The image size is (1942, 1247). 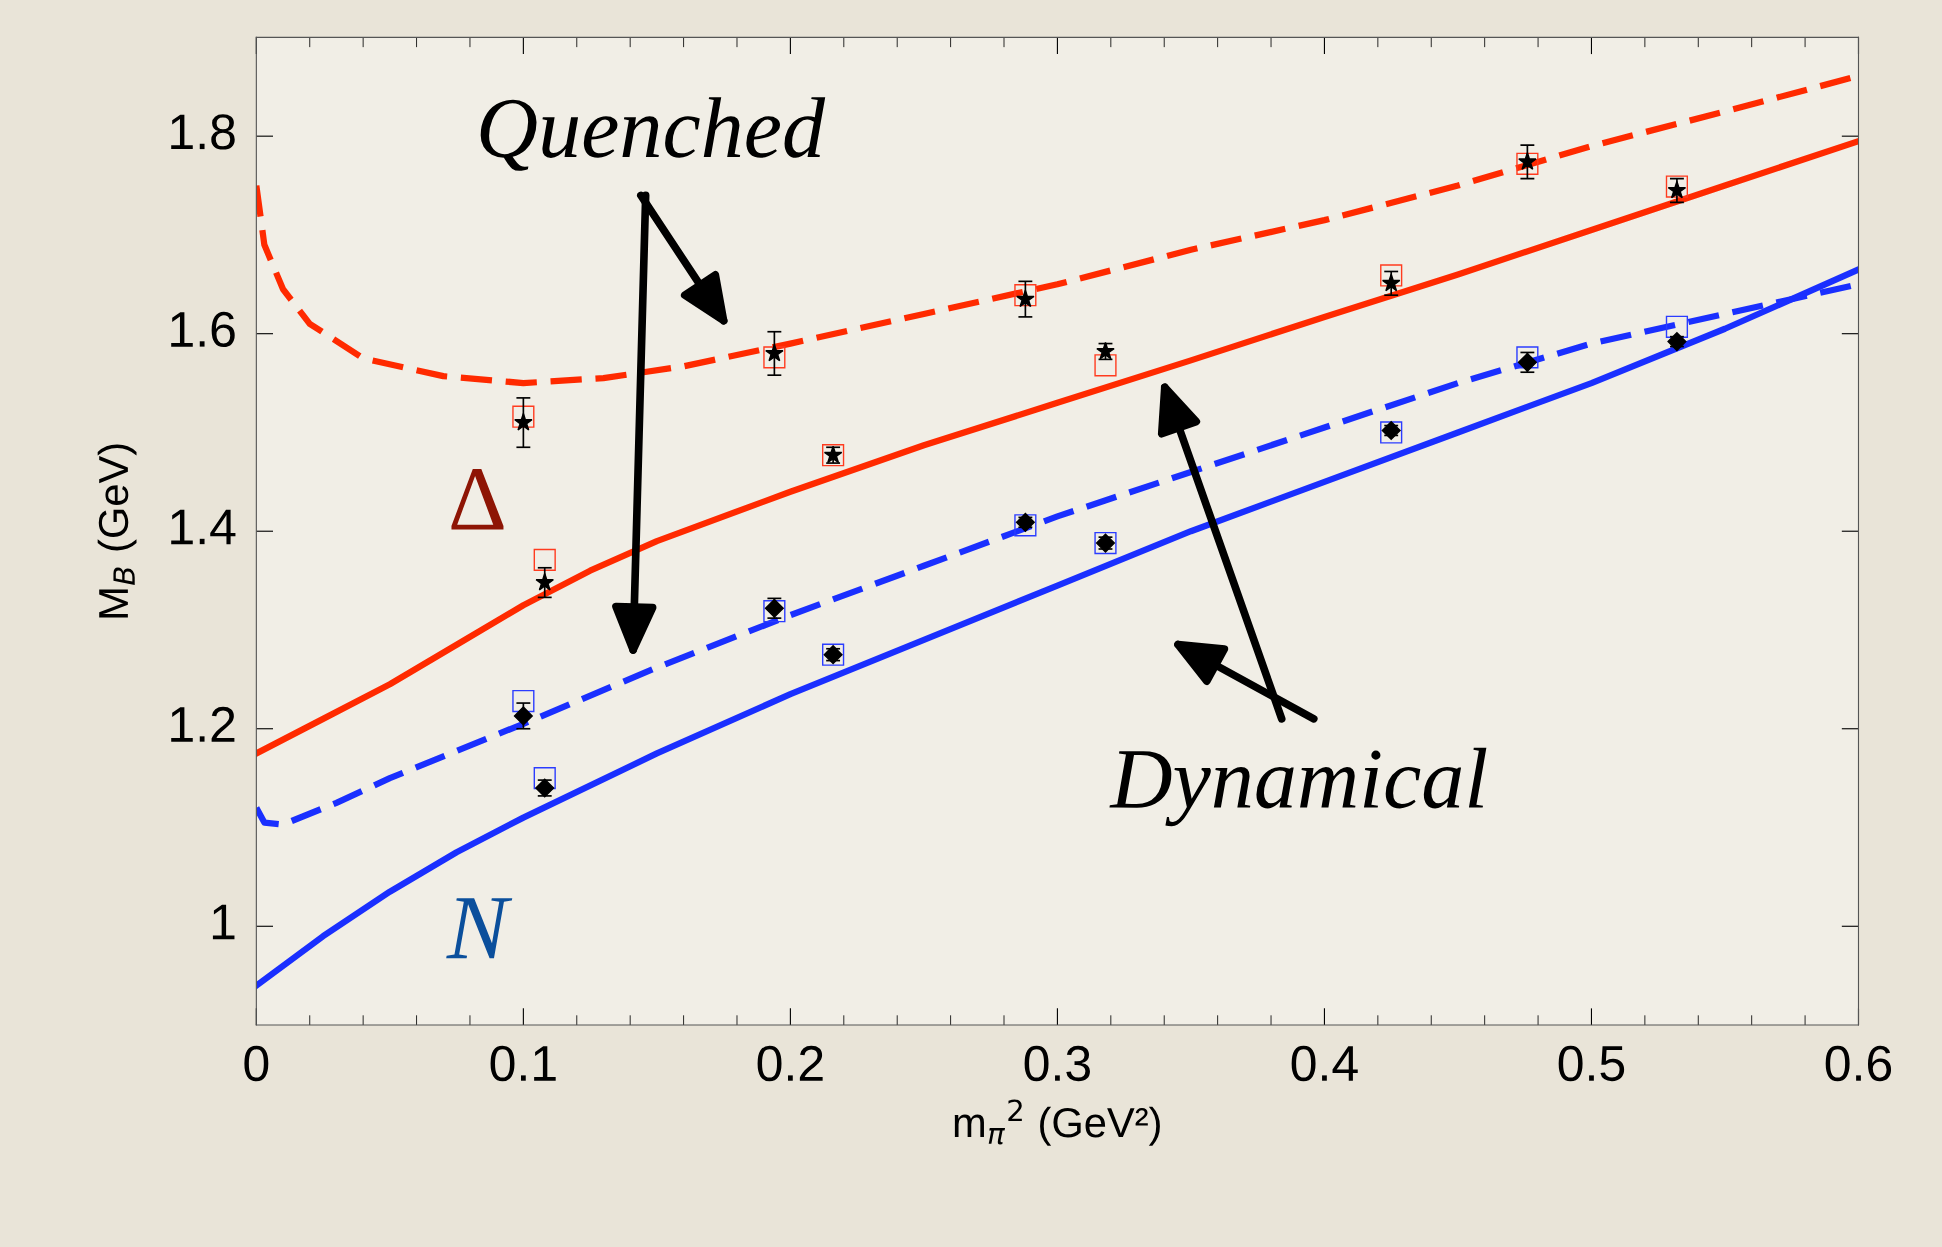 I want to click on annotation: Δ, so click(x=477, y=499).